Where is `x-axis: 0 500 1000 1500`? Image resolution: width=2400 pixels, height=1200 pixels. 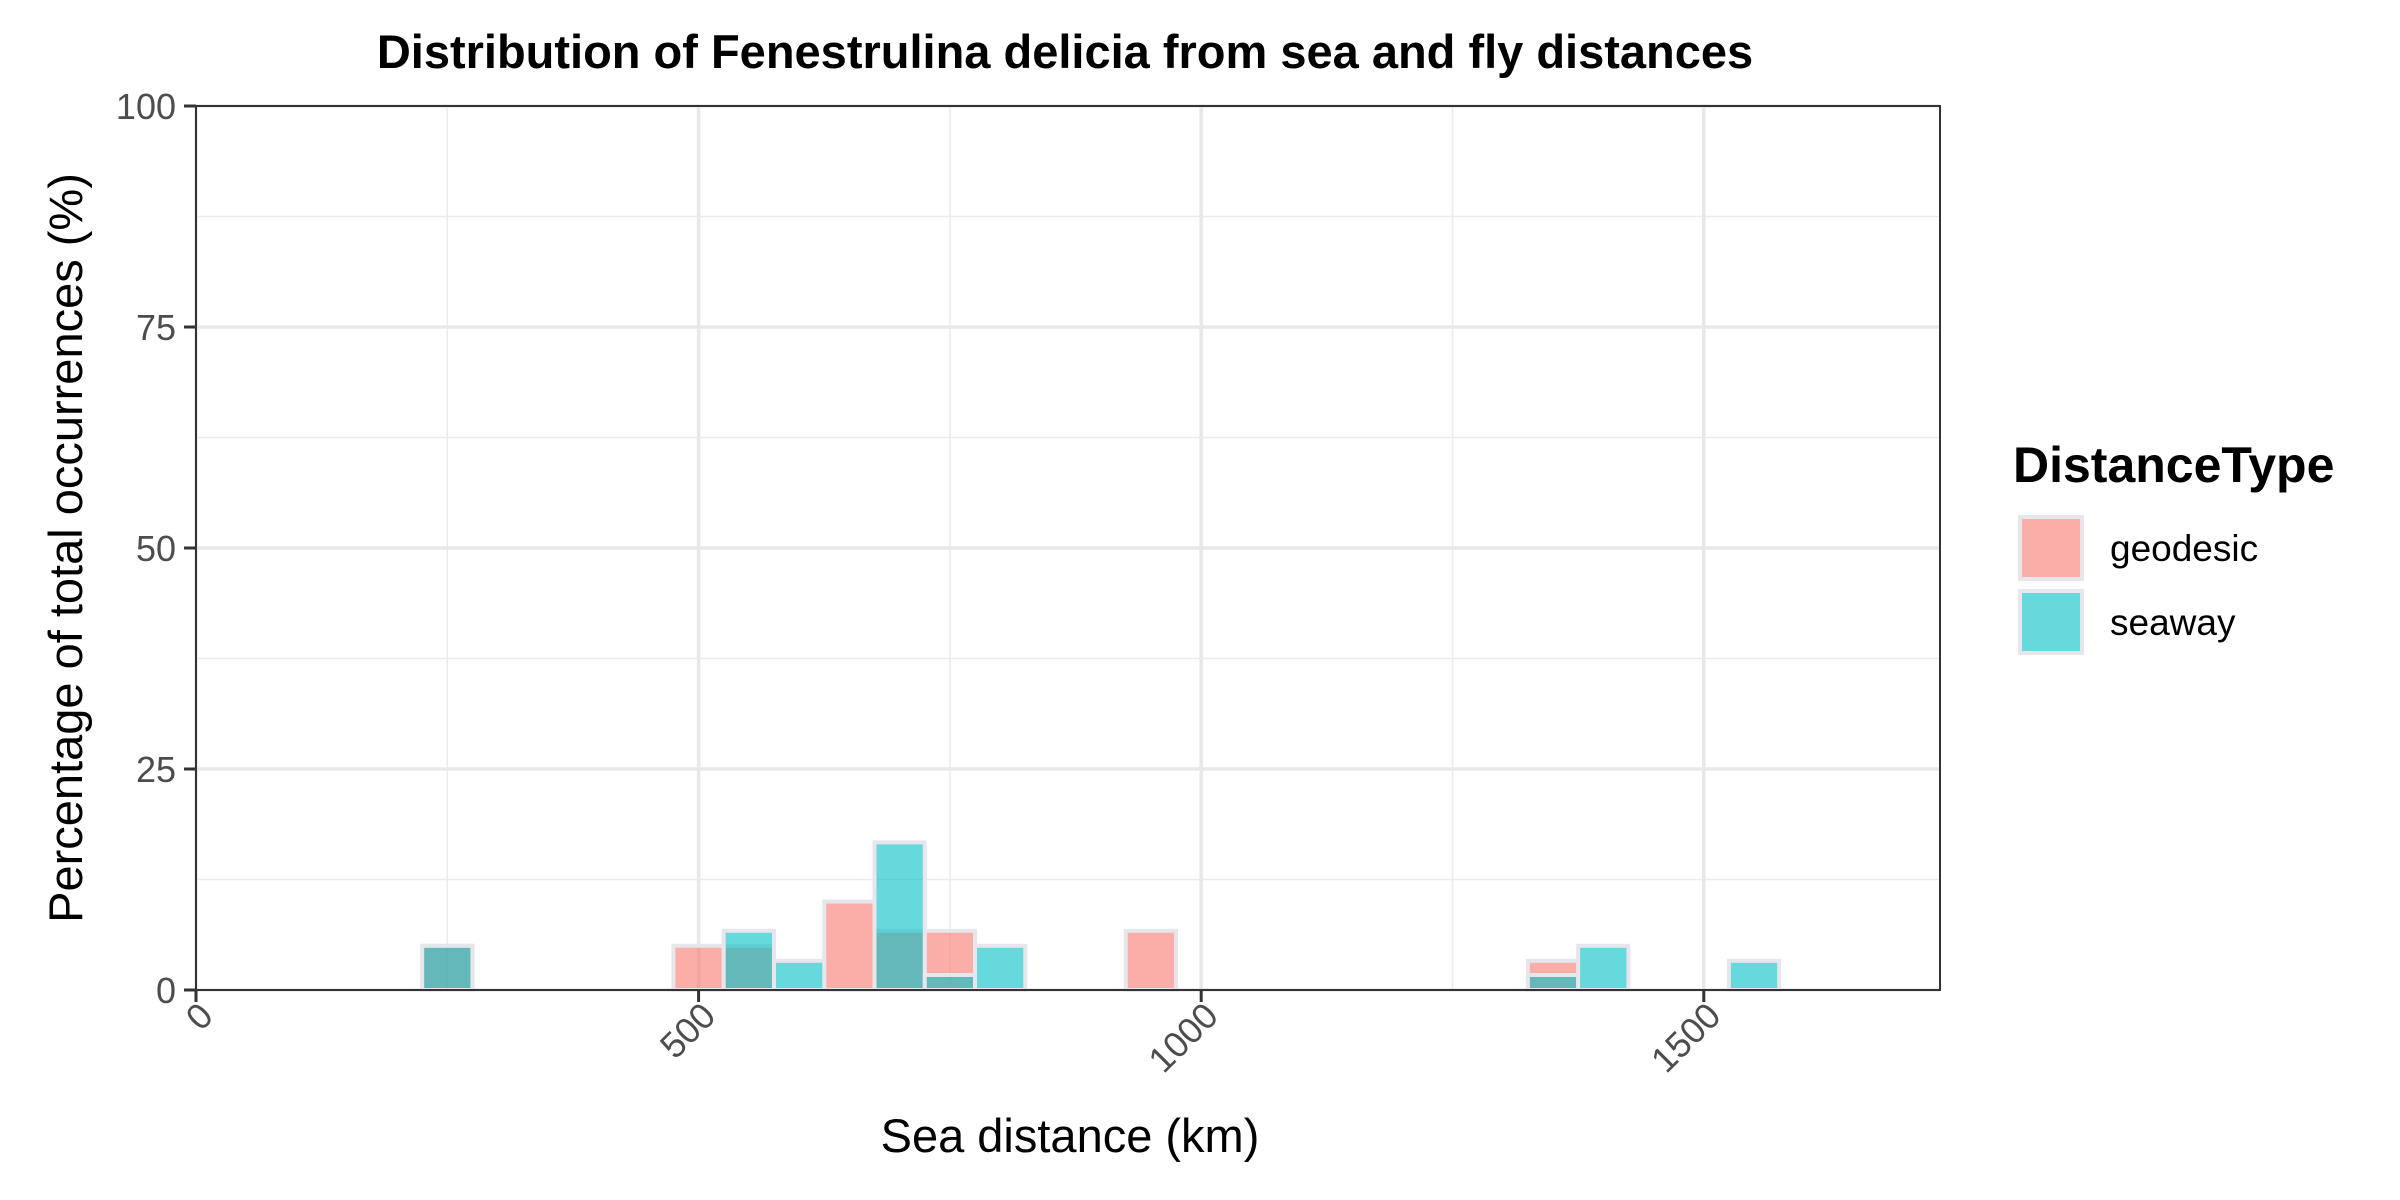 x-axis: 0 500 1000 1500 is located at coordinates (953, 1035).